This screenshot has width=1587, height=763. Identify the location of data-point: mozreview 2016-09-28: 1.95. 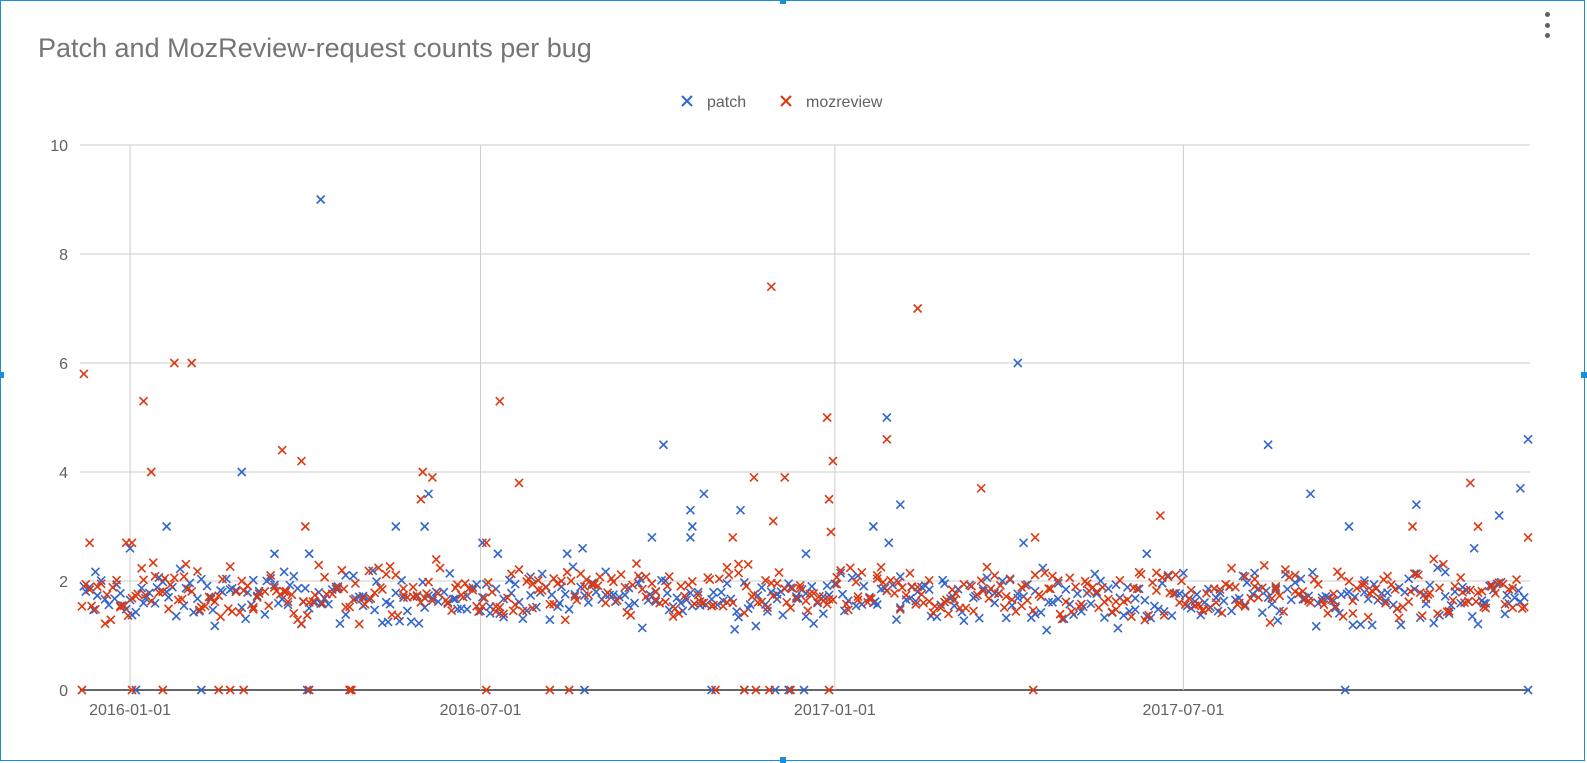
(652, 583).